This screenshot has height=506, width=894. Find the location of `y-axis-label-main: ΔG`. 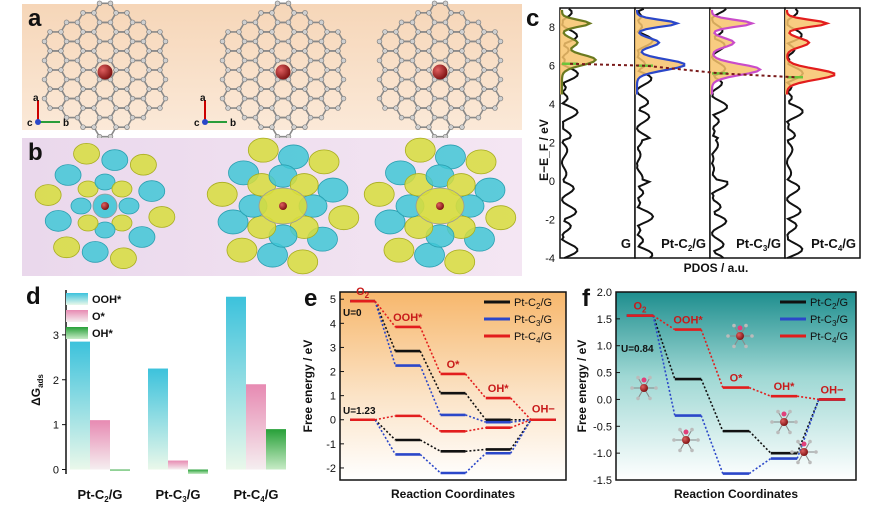

y-axis-label-main: ΔG is located at coordinates (36, 397).